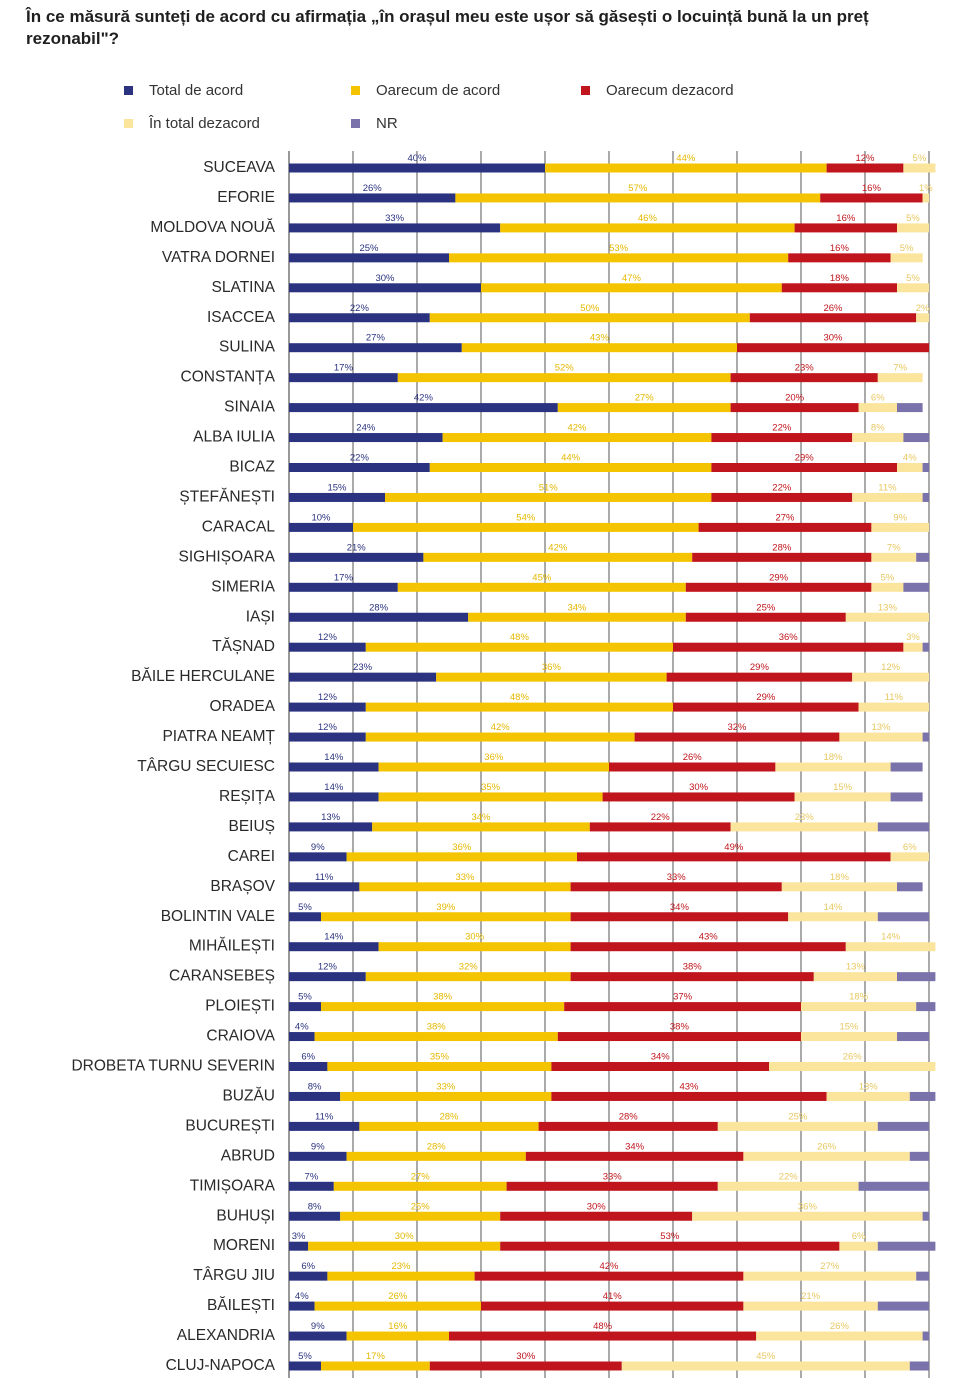  I want to click on data-label: 13%, so click(881, 727).